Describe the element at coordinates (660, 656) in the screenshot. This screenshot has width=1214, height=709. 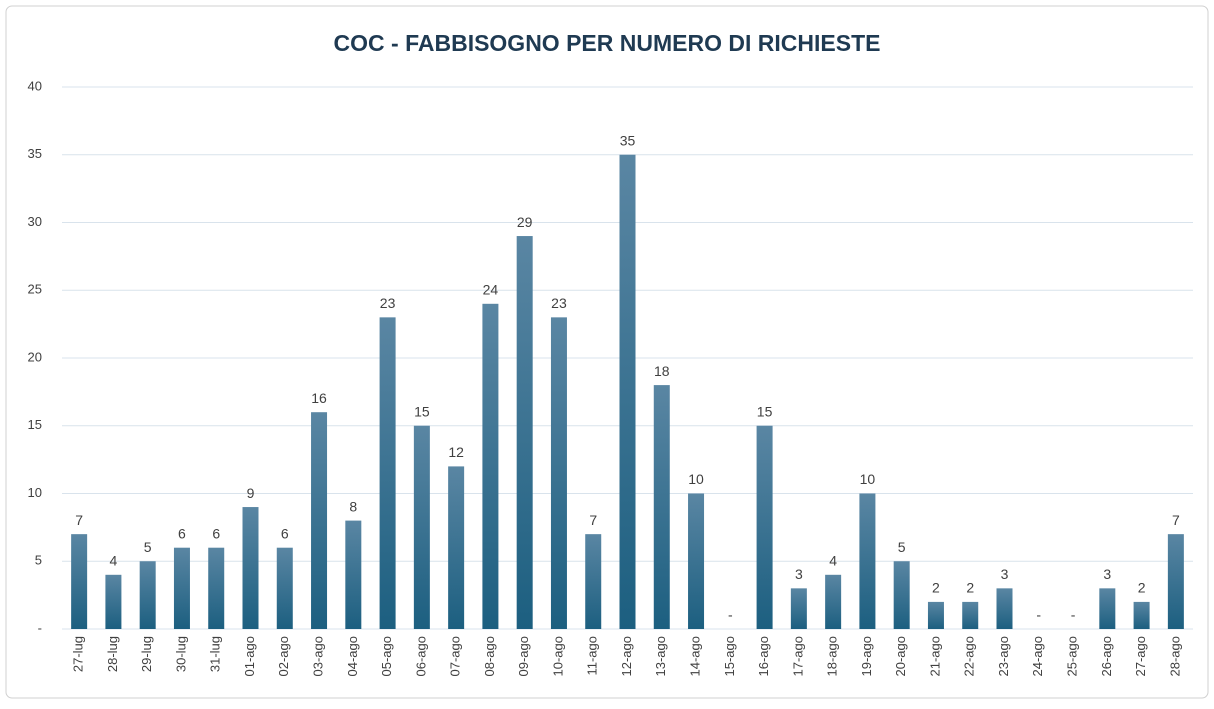
I see `x-tick-label: 13-ago` at that location.